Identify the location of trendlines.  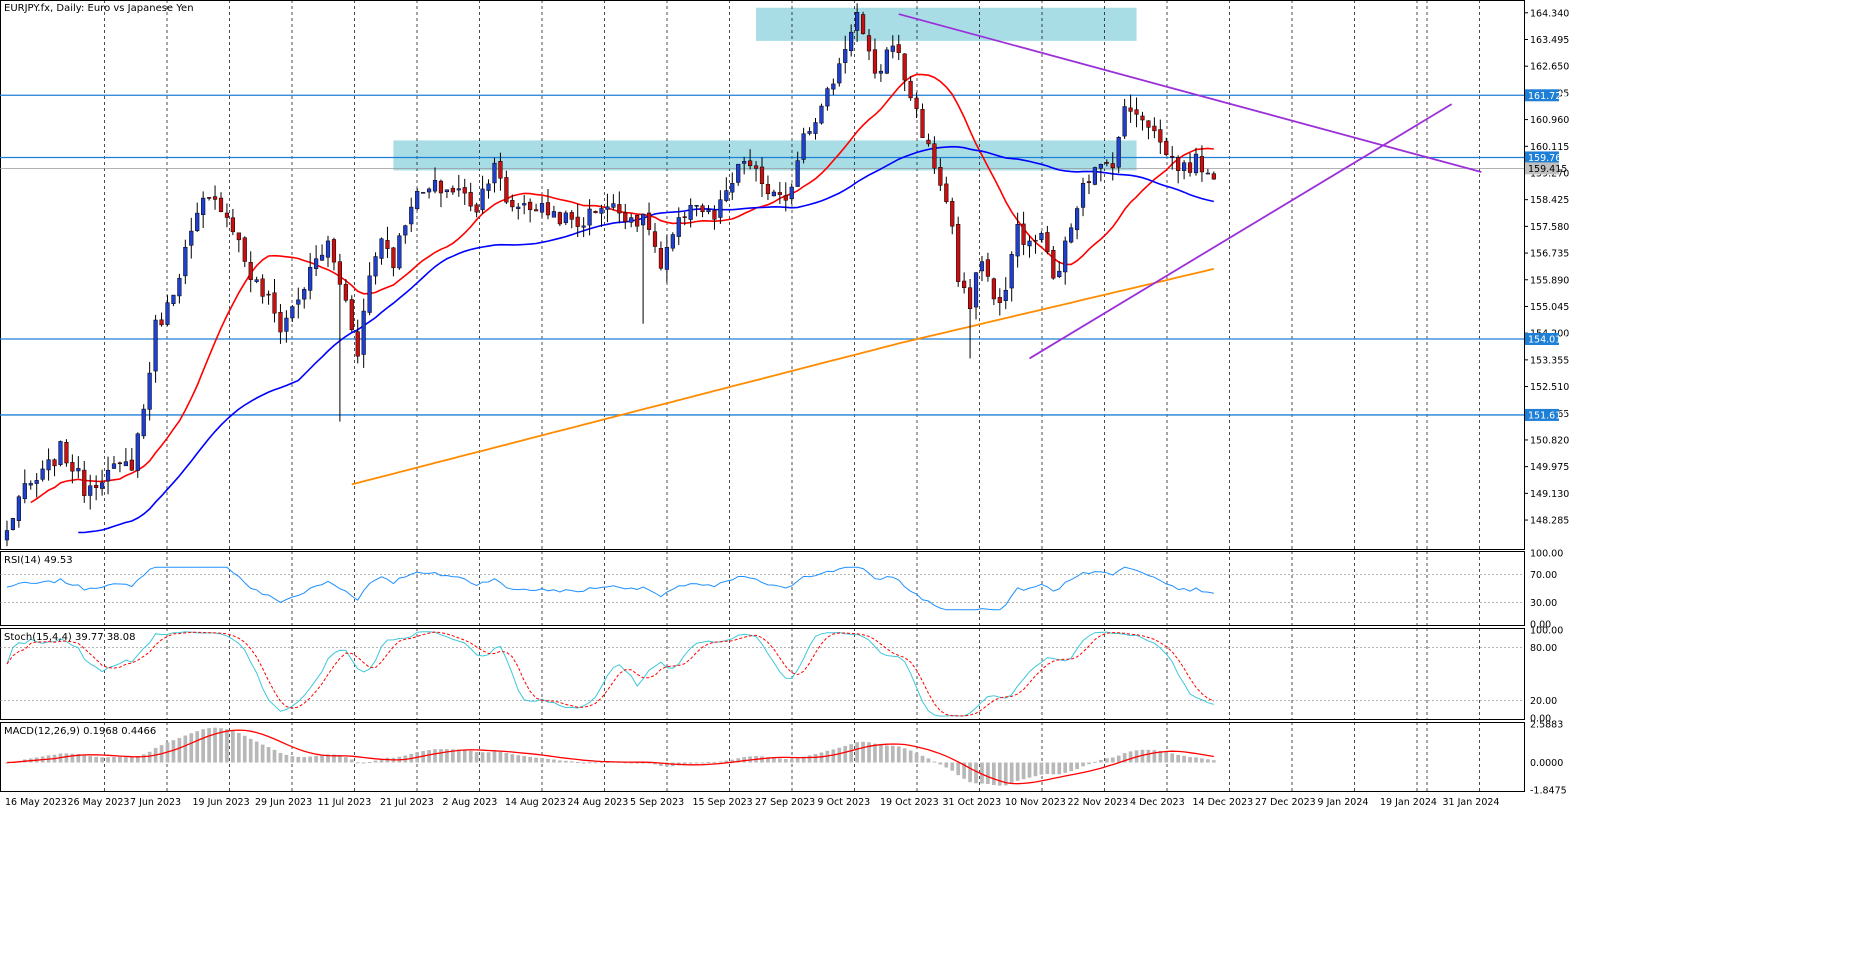
(1190, 186).